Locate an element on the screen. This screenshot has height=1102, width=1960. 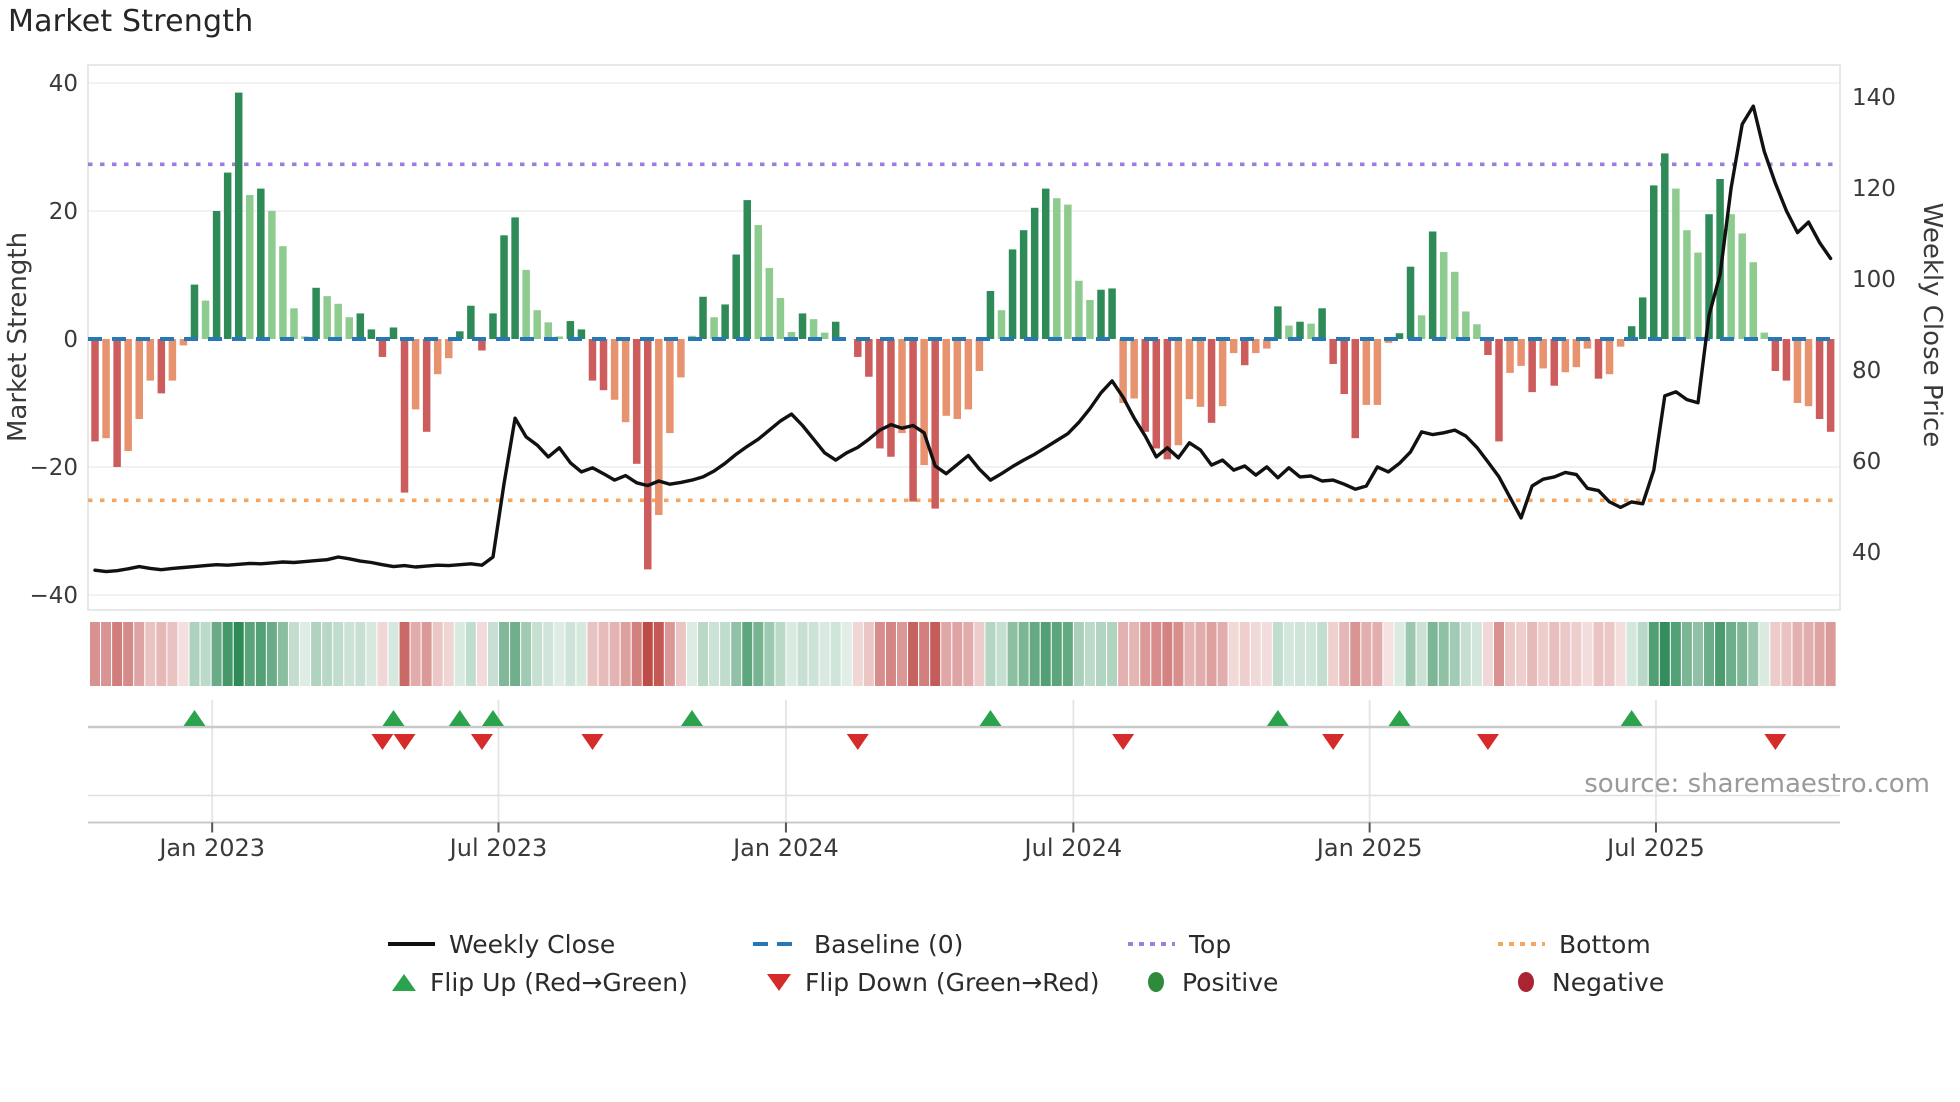
positive-dot-icon is located at coordinates (1156, 982).